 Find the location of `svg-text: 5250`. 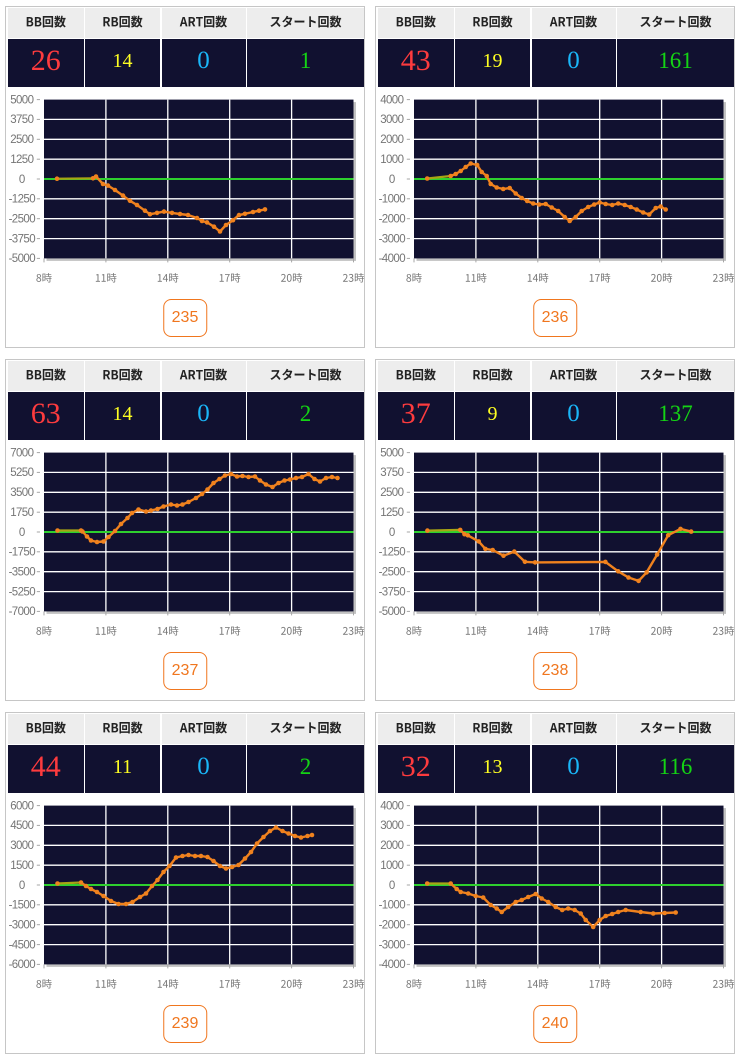

svg-text: 5250 is located at coordinates (21, 473).